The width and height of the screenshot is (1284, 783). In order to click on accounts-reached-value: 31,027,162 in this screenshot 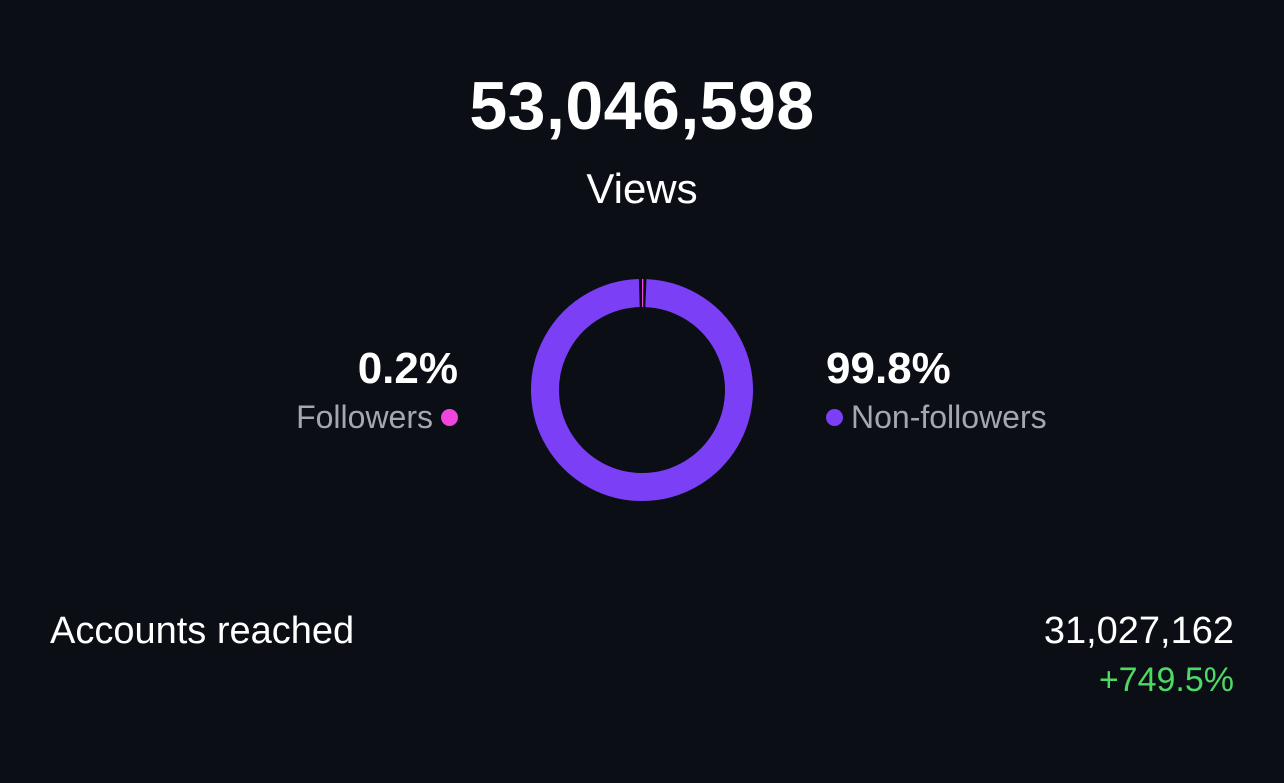, I will do `click(1138, 631)`.